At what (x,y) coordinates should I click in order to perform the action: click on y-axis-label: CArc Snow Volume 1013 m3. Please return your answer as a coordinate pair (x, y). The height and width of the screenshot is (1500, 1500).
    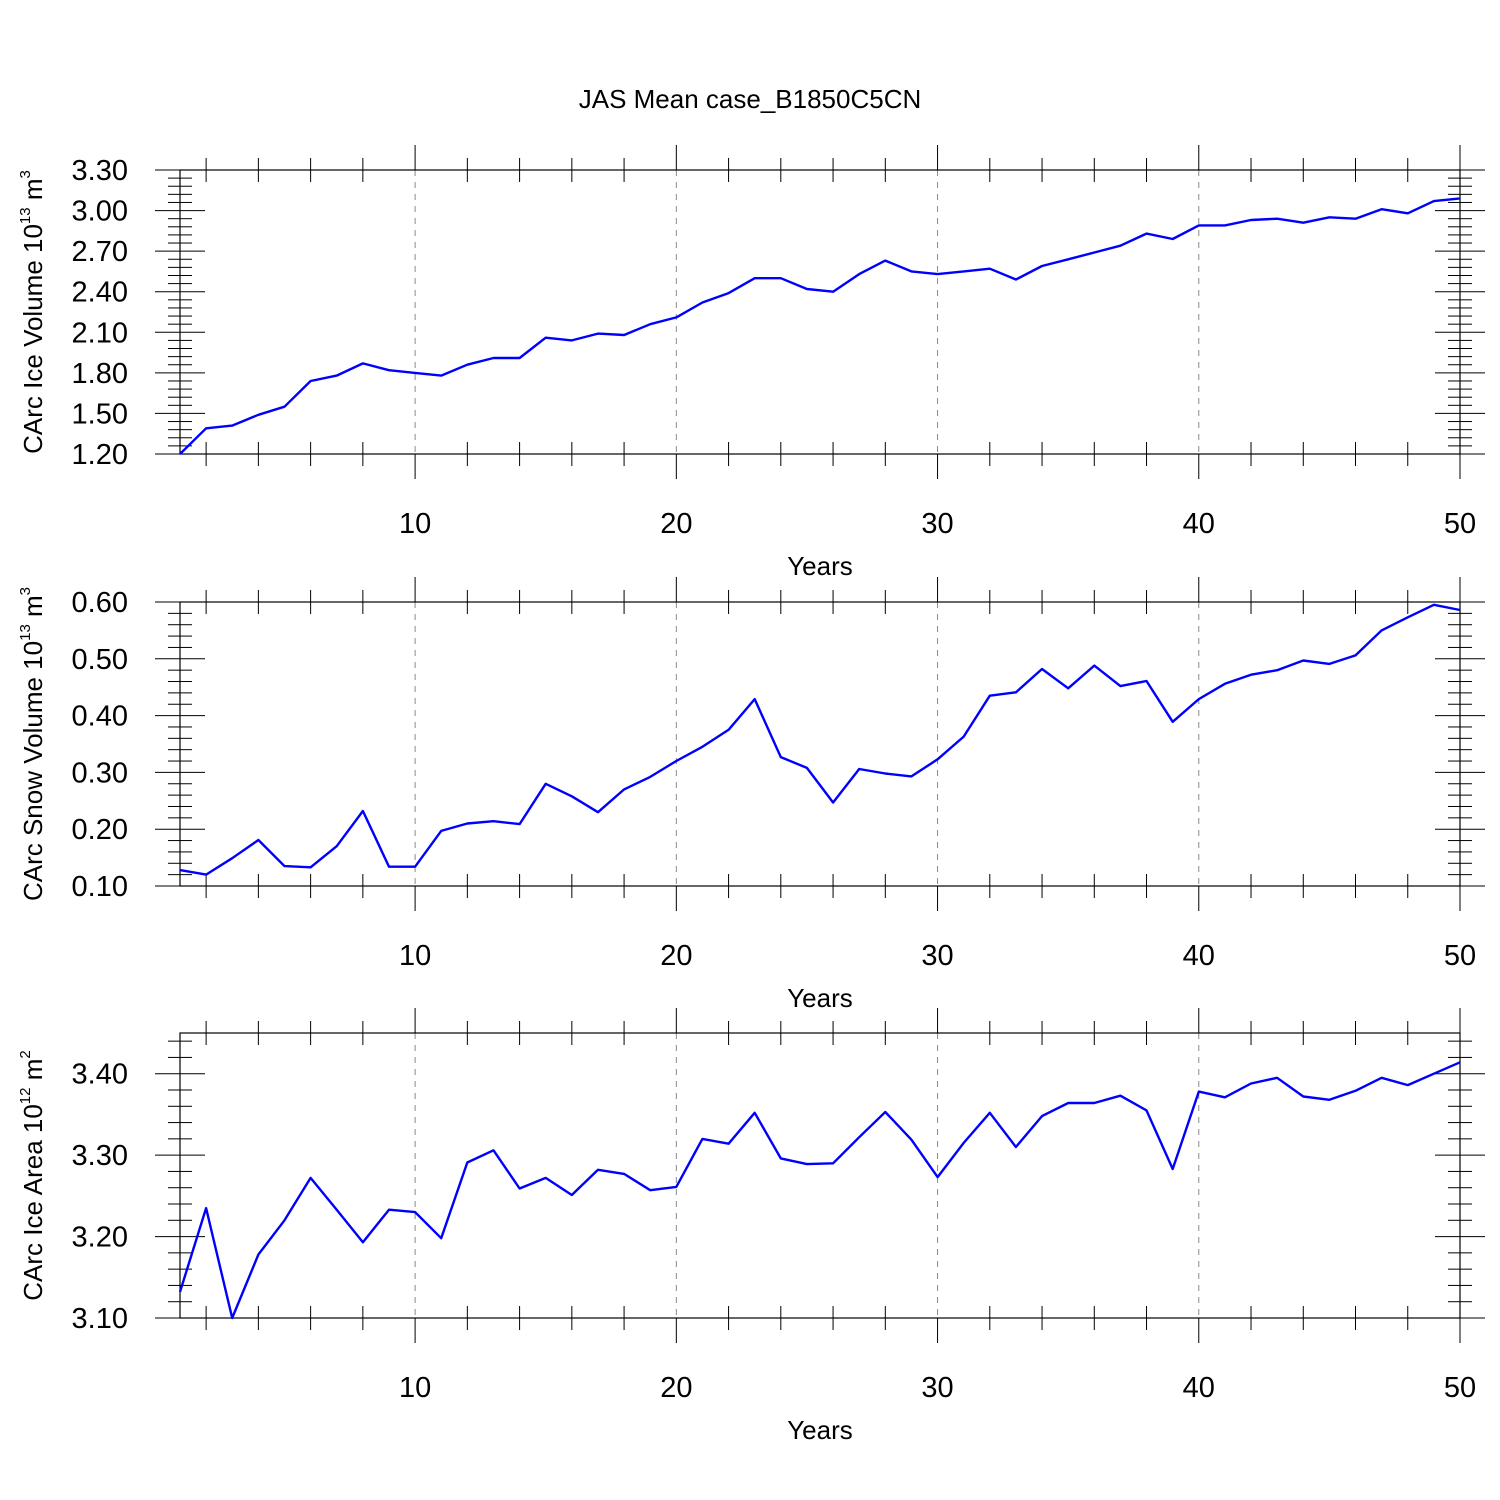
    Looking at the image, I should click on (32, 744).